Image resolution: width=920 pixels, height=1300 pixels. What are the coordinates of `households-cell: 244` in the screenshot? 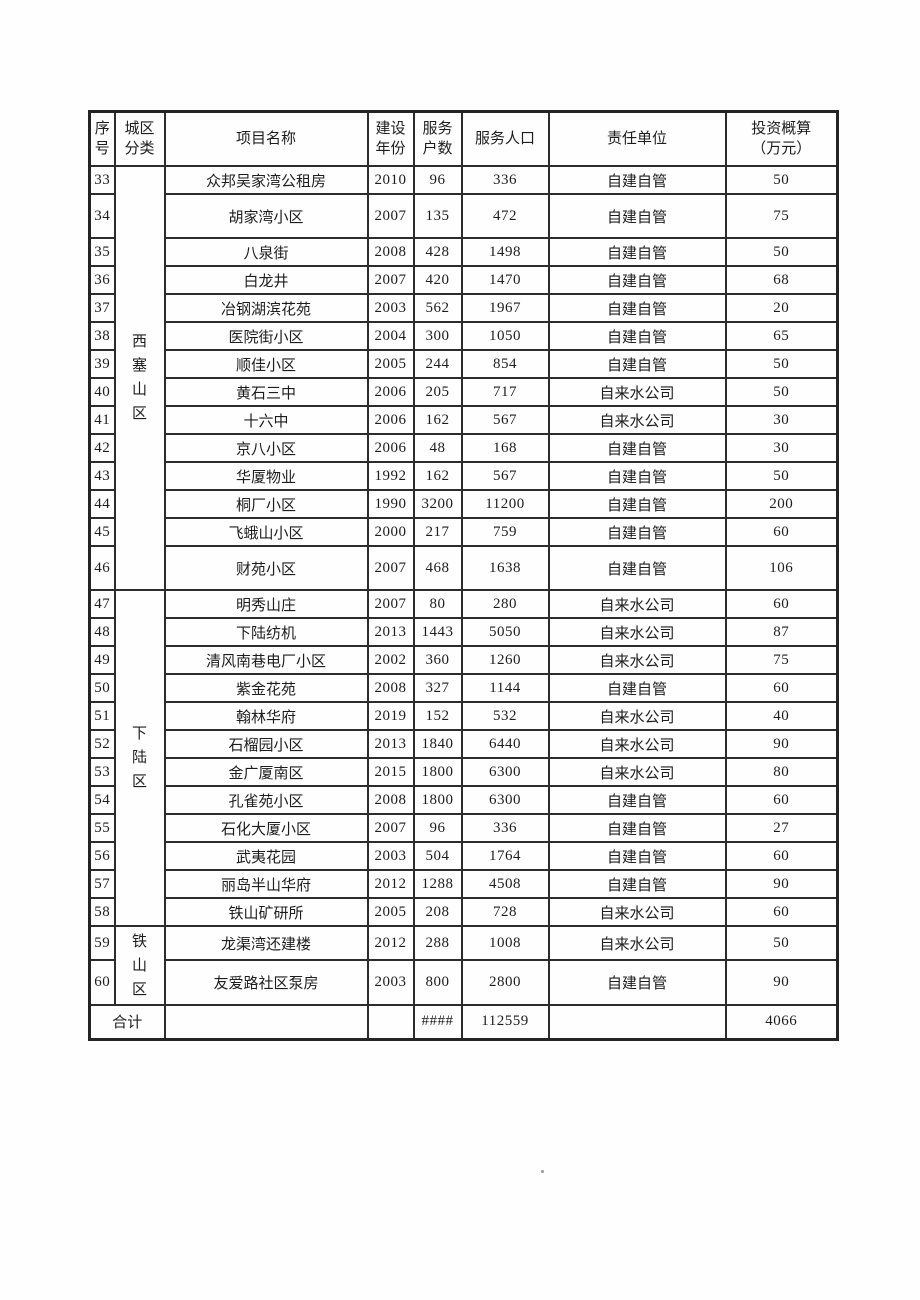 It's located at (437, 364).